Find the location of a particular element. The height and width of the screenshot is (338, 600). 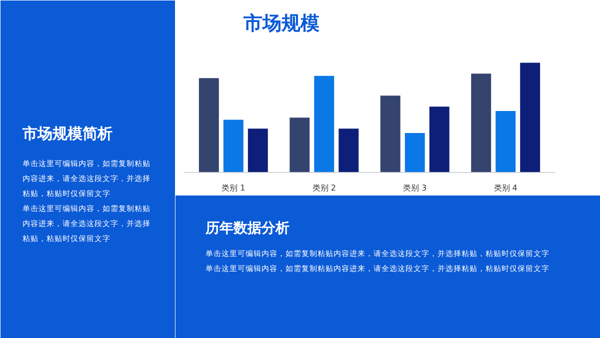

chart-title: 市场规模 is located at coordinates (281, 23).